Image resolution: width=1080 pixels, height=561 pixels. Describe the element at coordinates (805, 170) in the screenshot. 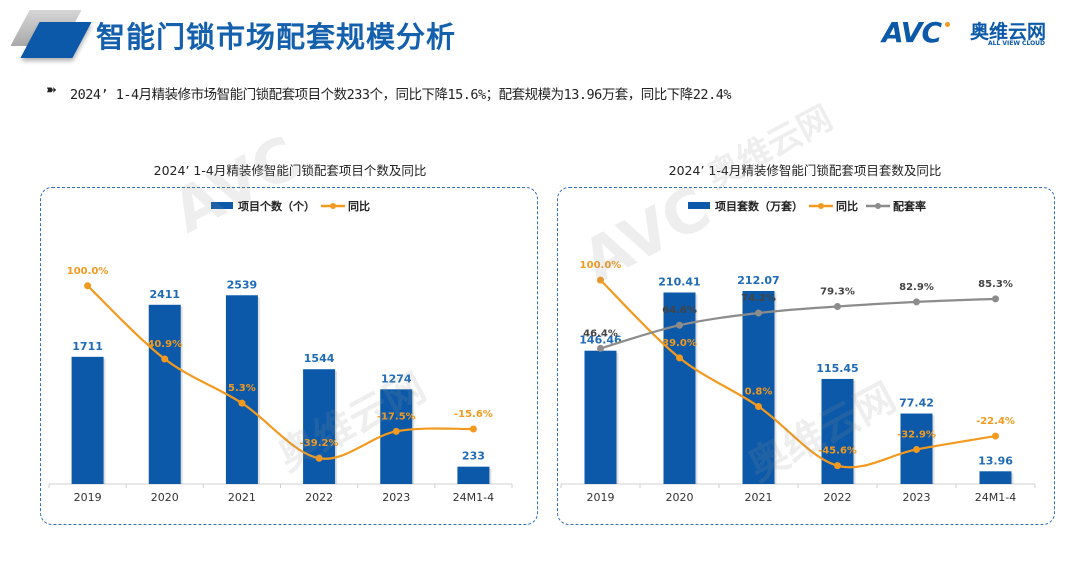

I see `chart-title-right: 2024’ 1-4月精装修智能门锁配套项目套数及同比` at that location.